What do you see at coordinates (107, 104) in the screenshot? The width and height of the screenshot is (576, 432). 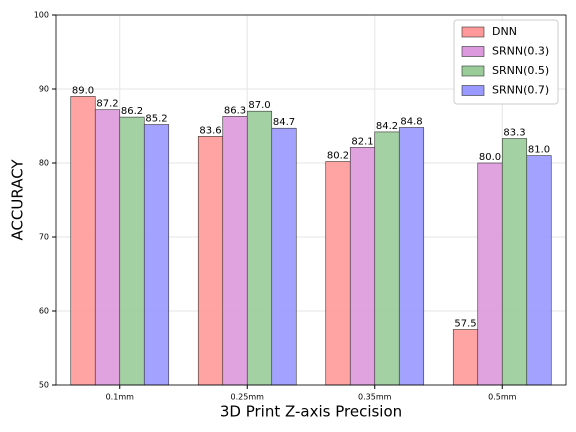 I see `value-label: 87.2` at bounding box center [107, 104].